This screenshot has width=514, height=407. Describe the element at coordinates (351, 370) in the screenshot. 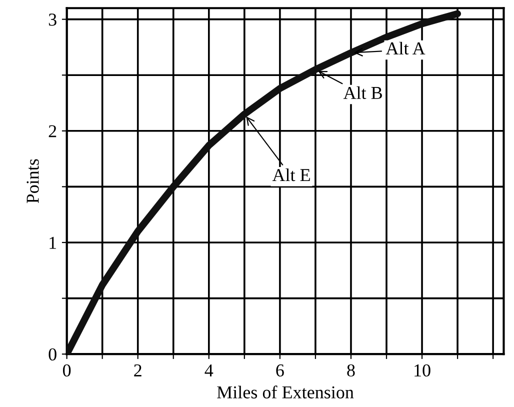

I see `x-tick-label: 8` at that location.